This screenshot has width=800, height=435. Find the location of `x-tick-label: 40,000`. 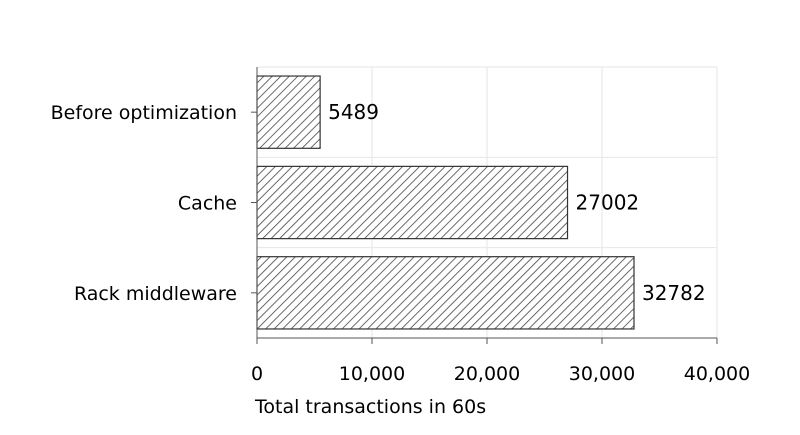

x-tick-label: 40,000 is located at coordinates (717, 374).